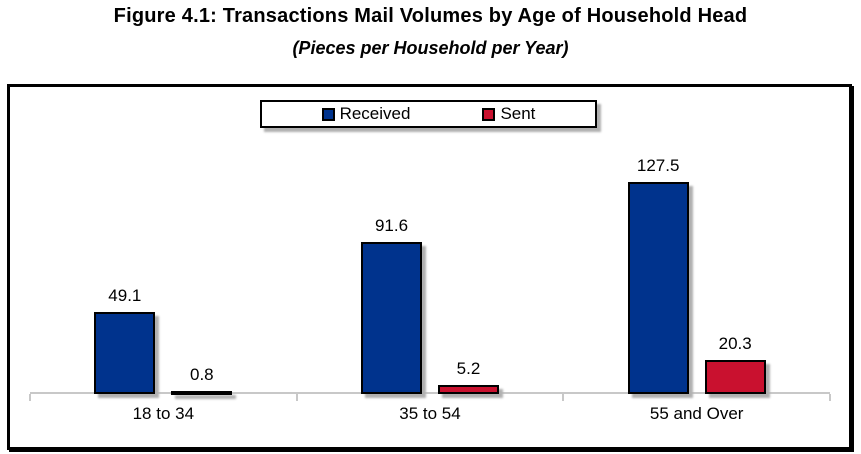 This screenshot has height=454, width=861. Describe the element at coordinates (735, 344) in the screenshot. I see `value-label-sent-55-and-over: 20.3` at that location.